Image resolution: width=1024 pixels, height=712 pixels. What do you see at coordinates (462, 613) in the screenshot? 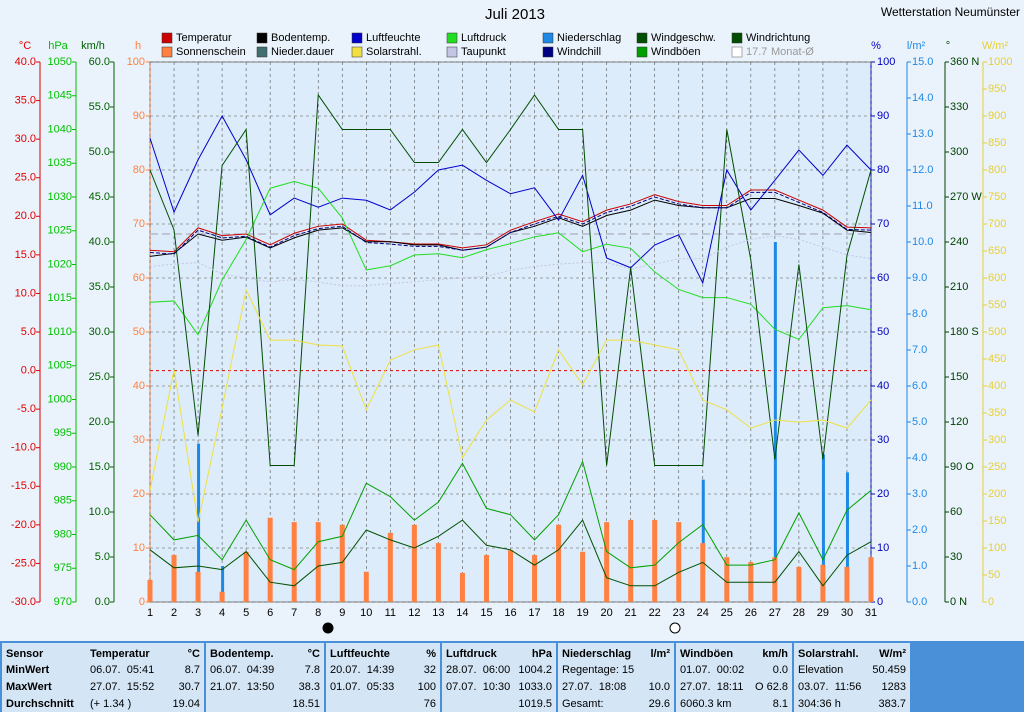
I see `x-tick-label: 14` at bounding box center [462, 613].